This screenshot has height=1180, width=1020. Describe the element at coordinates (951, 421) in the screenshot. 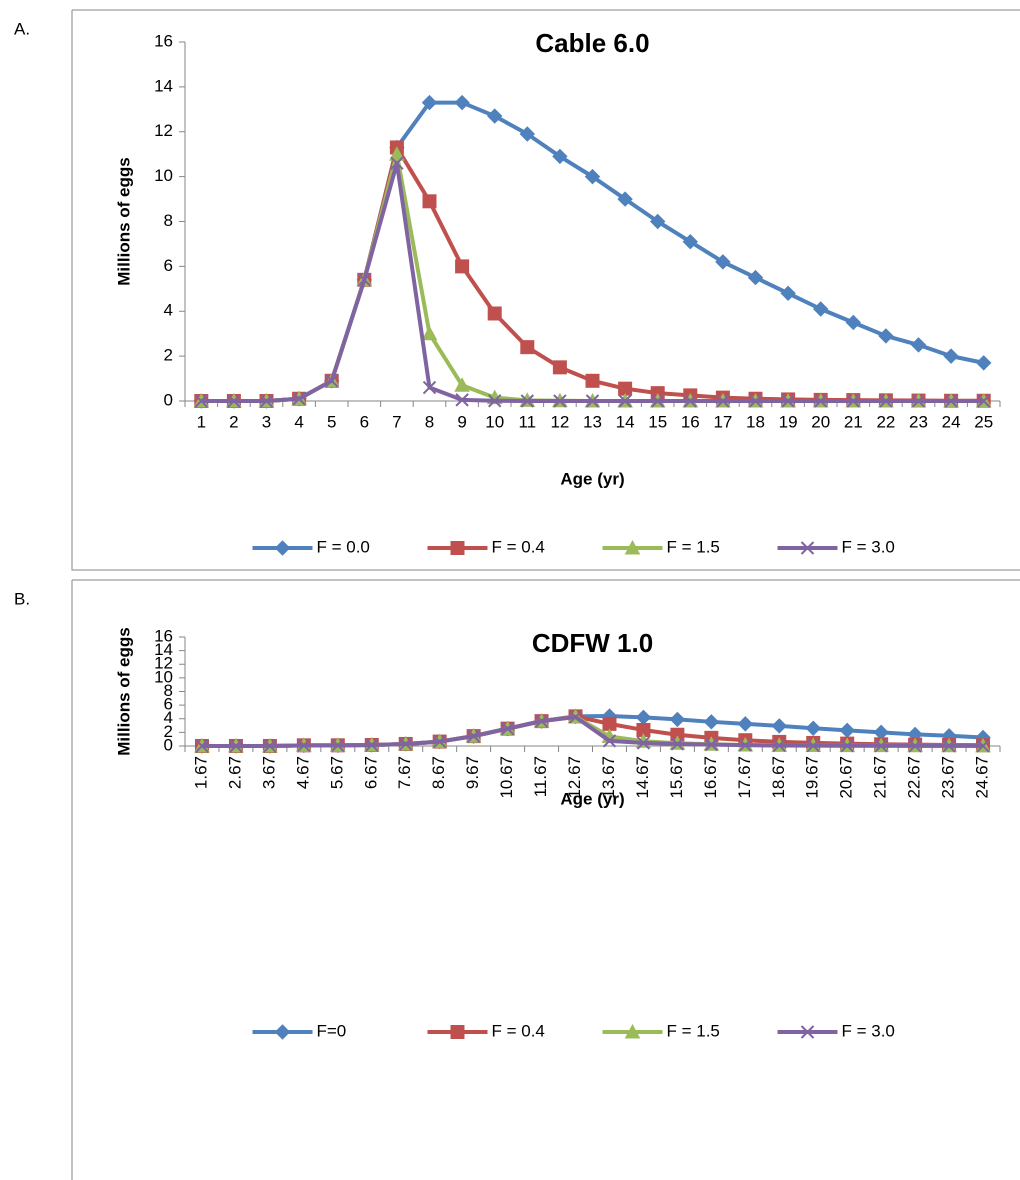

I see `x-tick-label: 24` at that location.